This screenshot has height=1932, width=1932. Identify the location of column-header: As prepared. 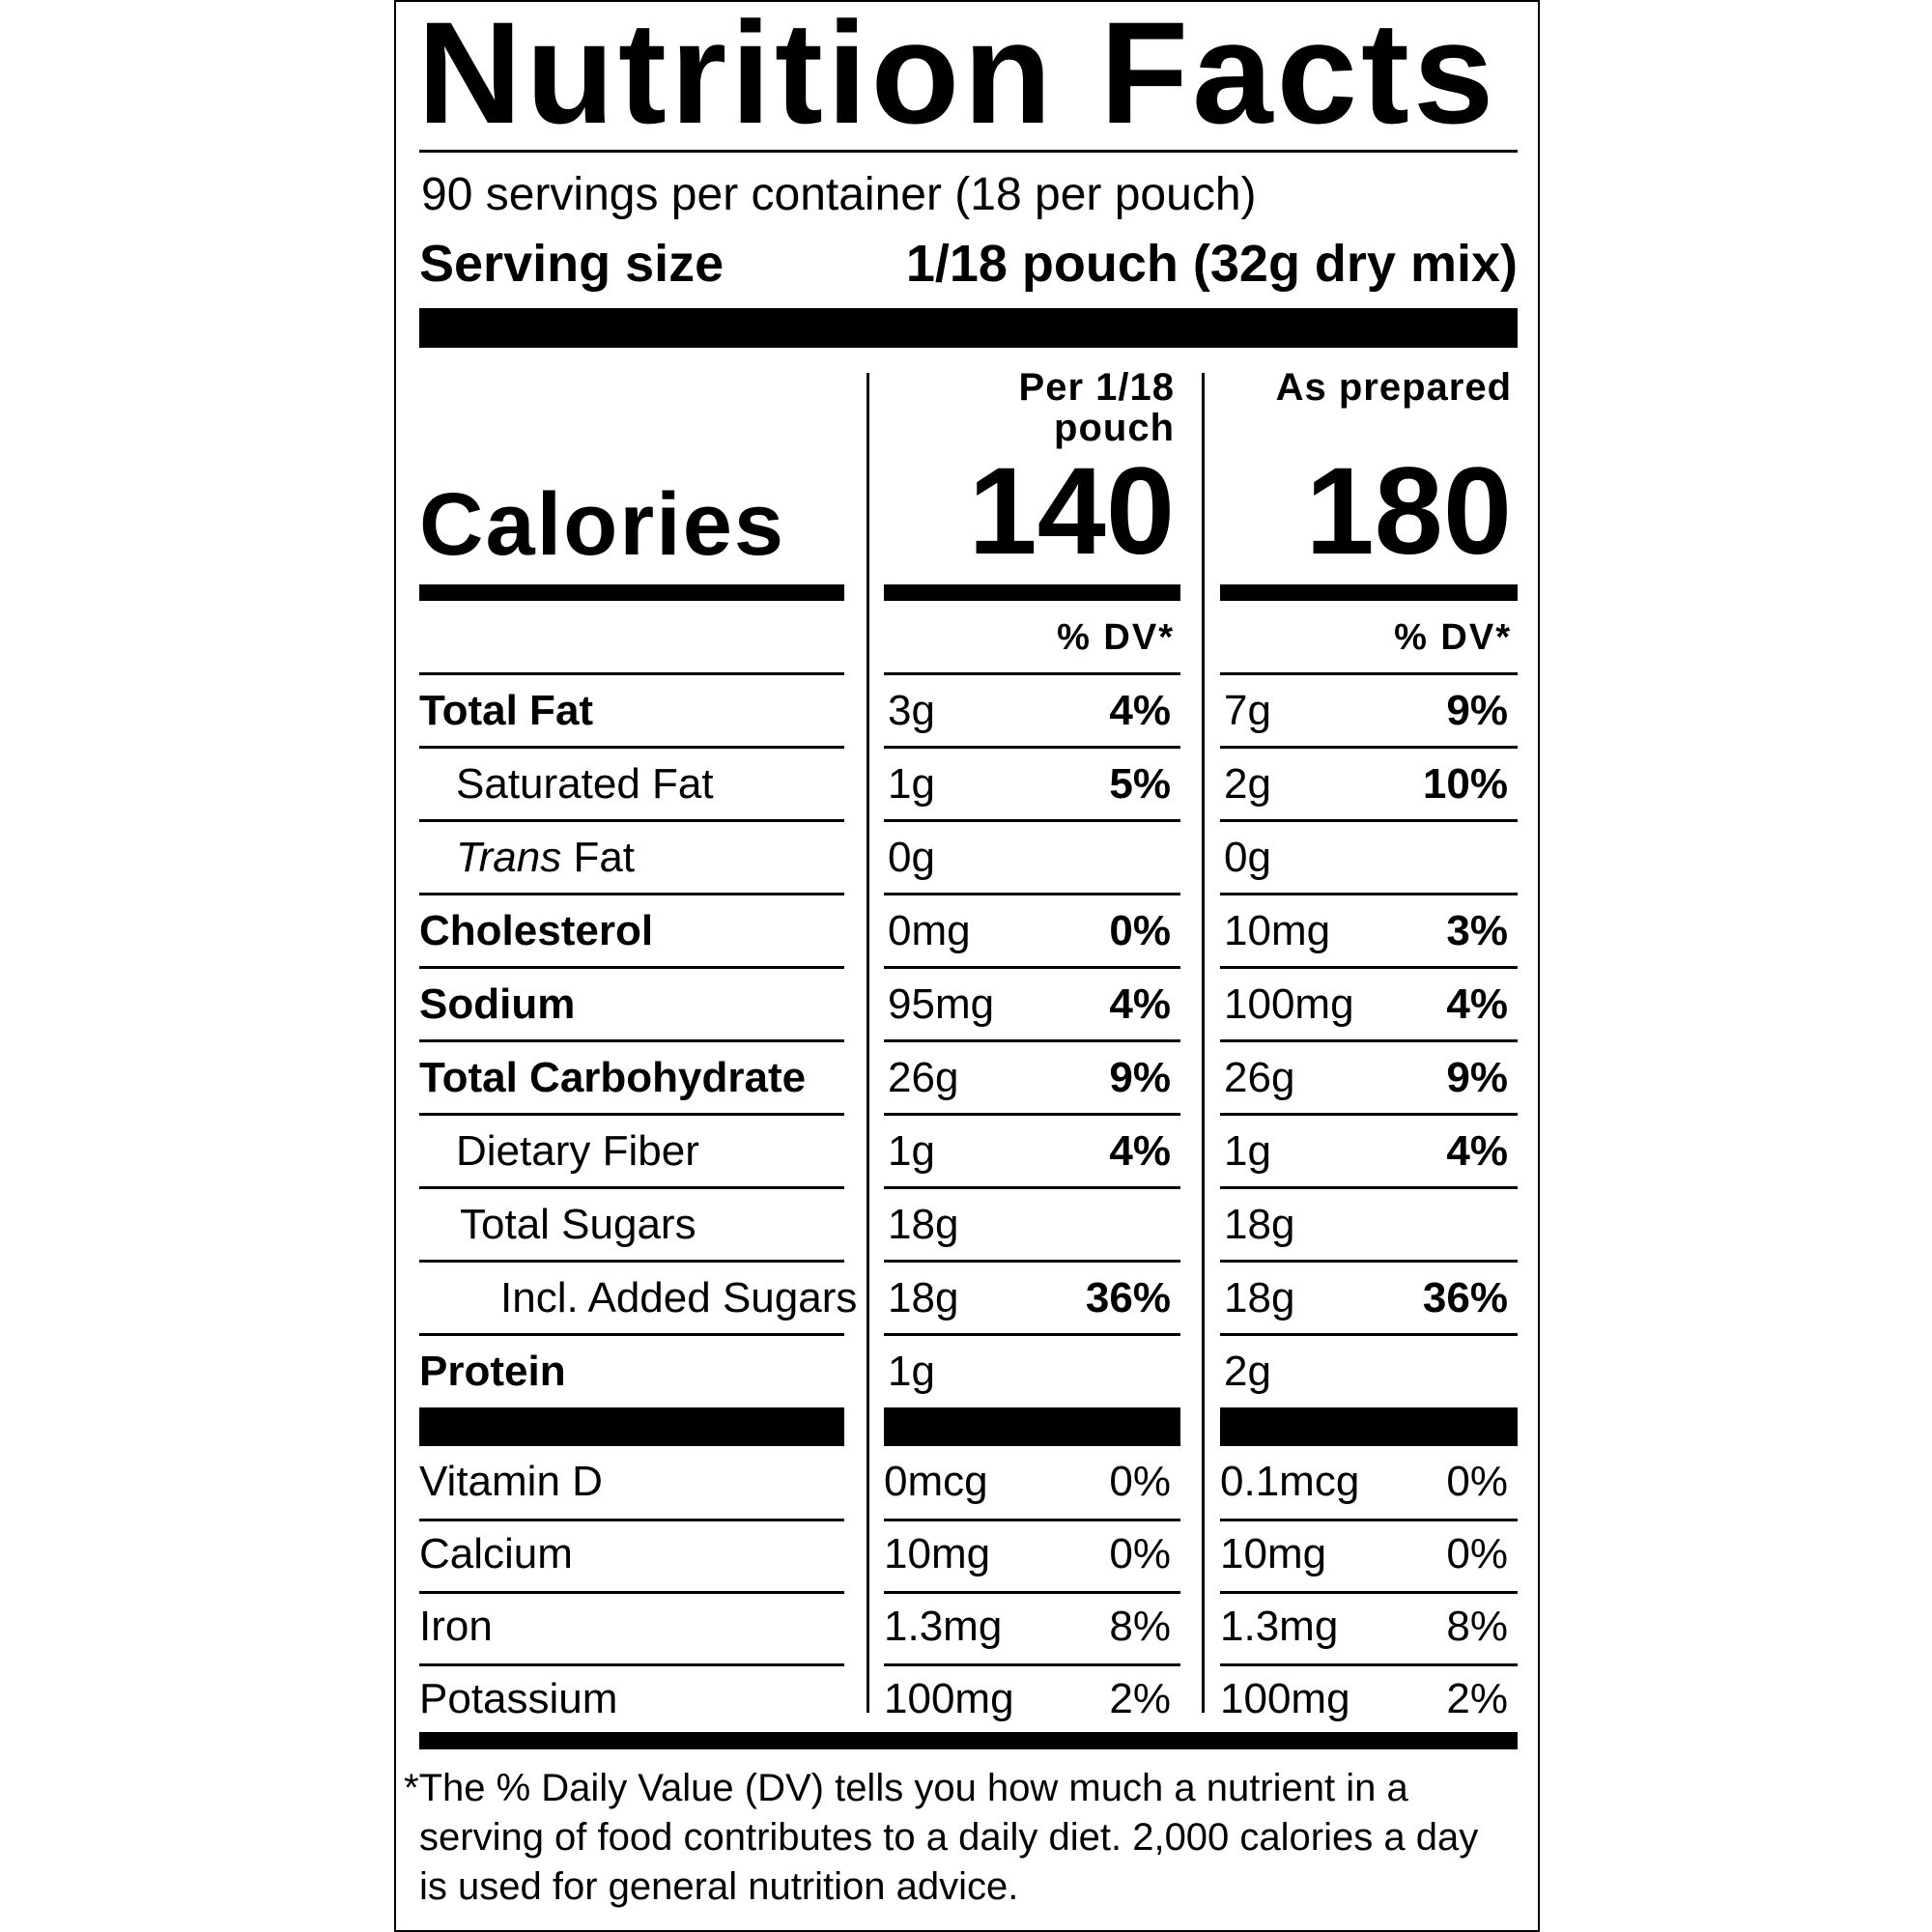
(1393, 387).